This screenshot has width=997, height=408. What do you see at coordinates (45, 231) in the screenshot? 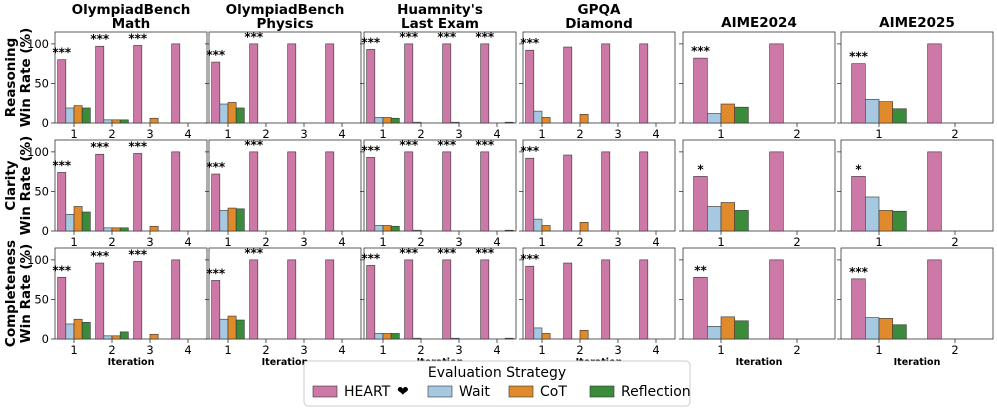
I see `y-tick-label: 0` at bounding box center [45, 231].